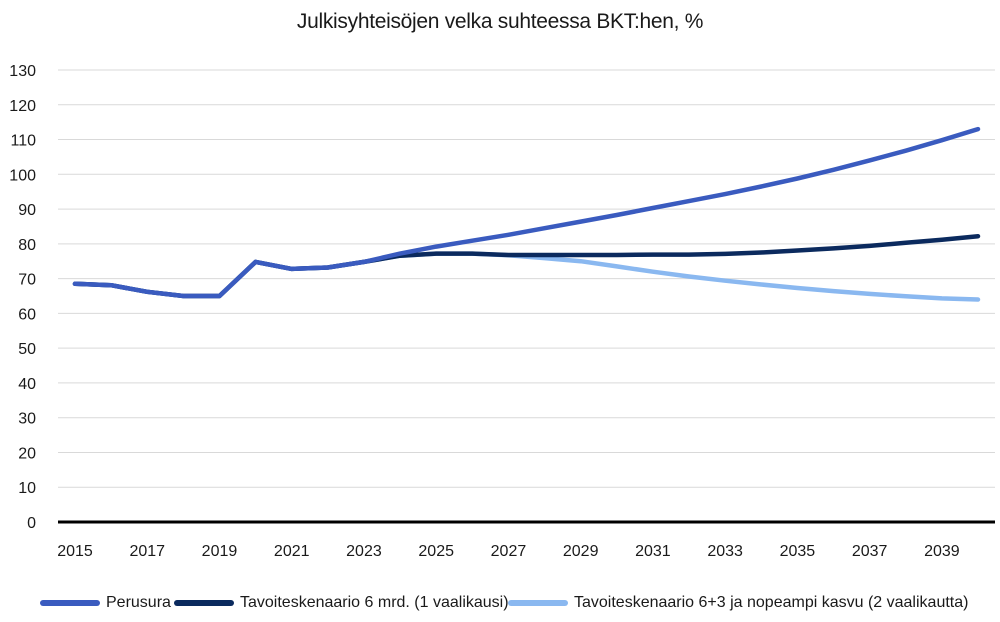 This screenshot has height=622, width=1000. Describe the element at coordinates (27, 384) in the screenshot. I see `y-tick-label: 40` at that location.